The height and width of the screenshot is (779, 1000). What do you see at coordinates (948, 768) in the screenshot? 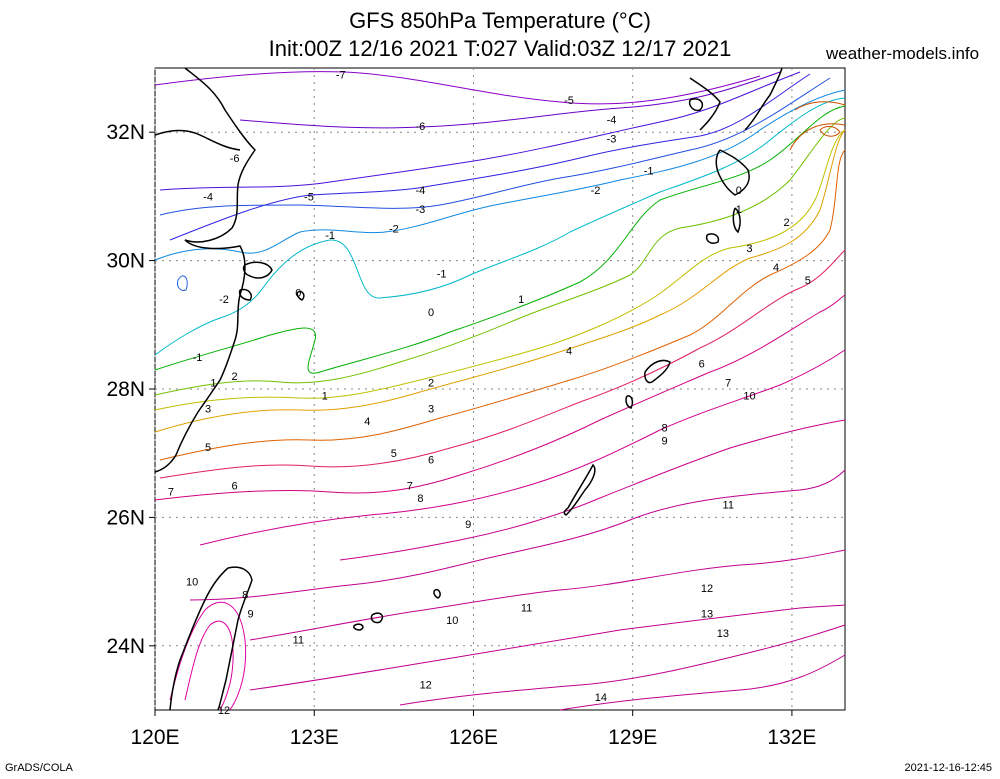
I see `footer-timestamp: 2021-12-16-12:45` at bounding box center [948, 768].